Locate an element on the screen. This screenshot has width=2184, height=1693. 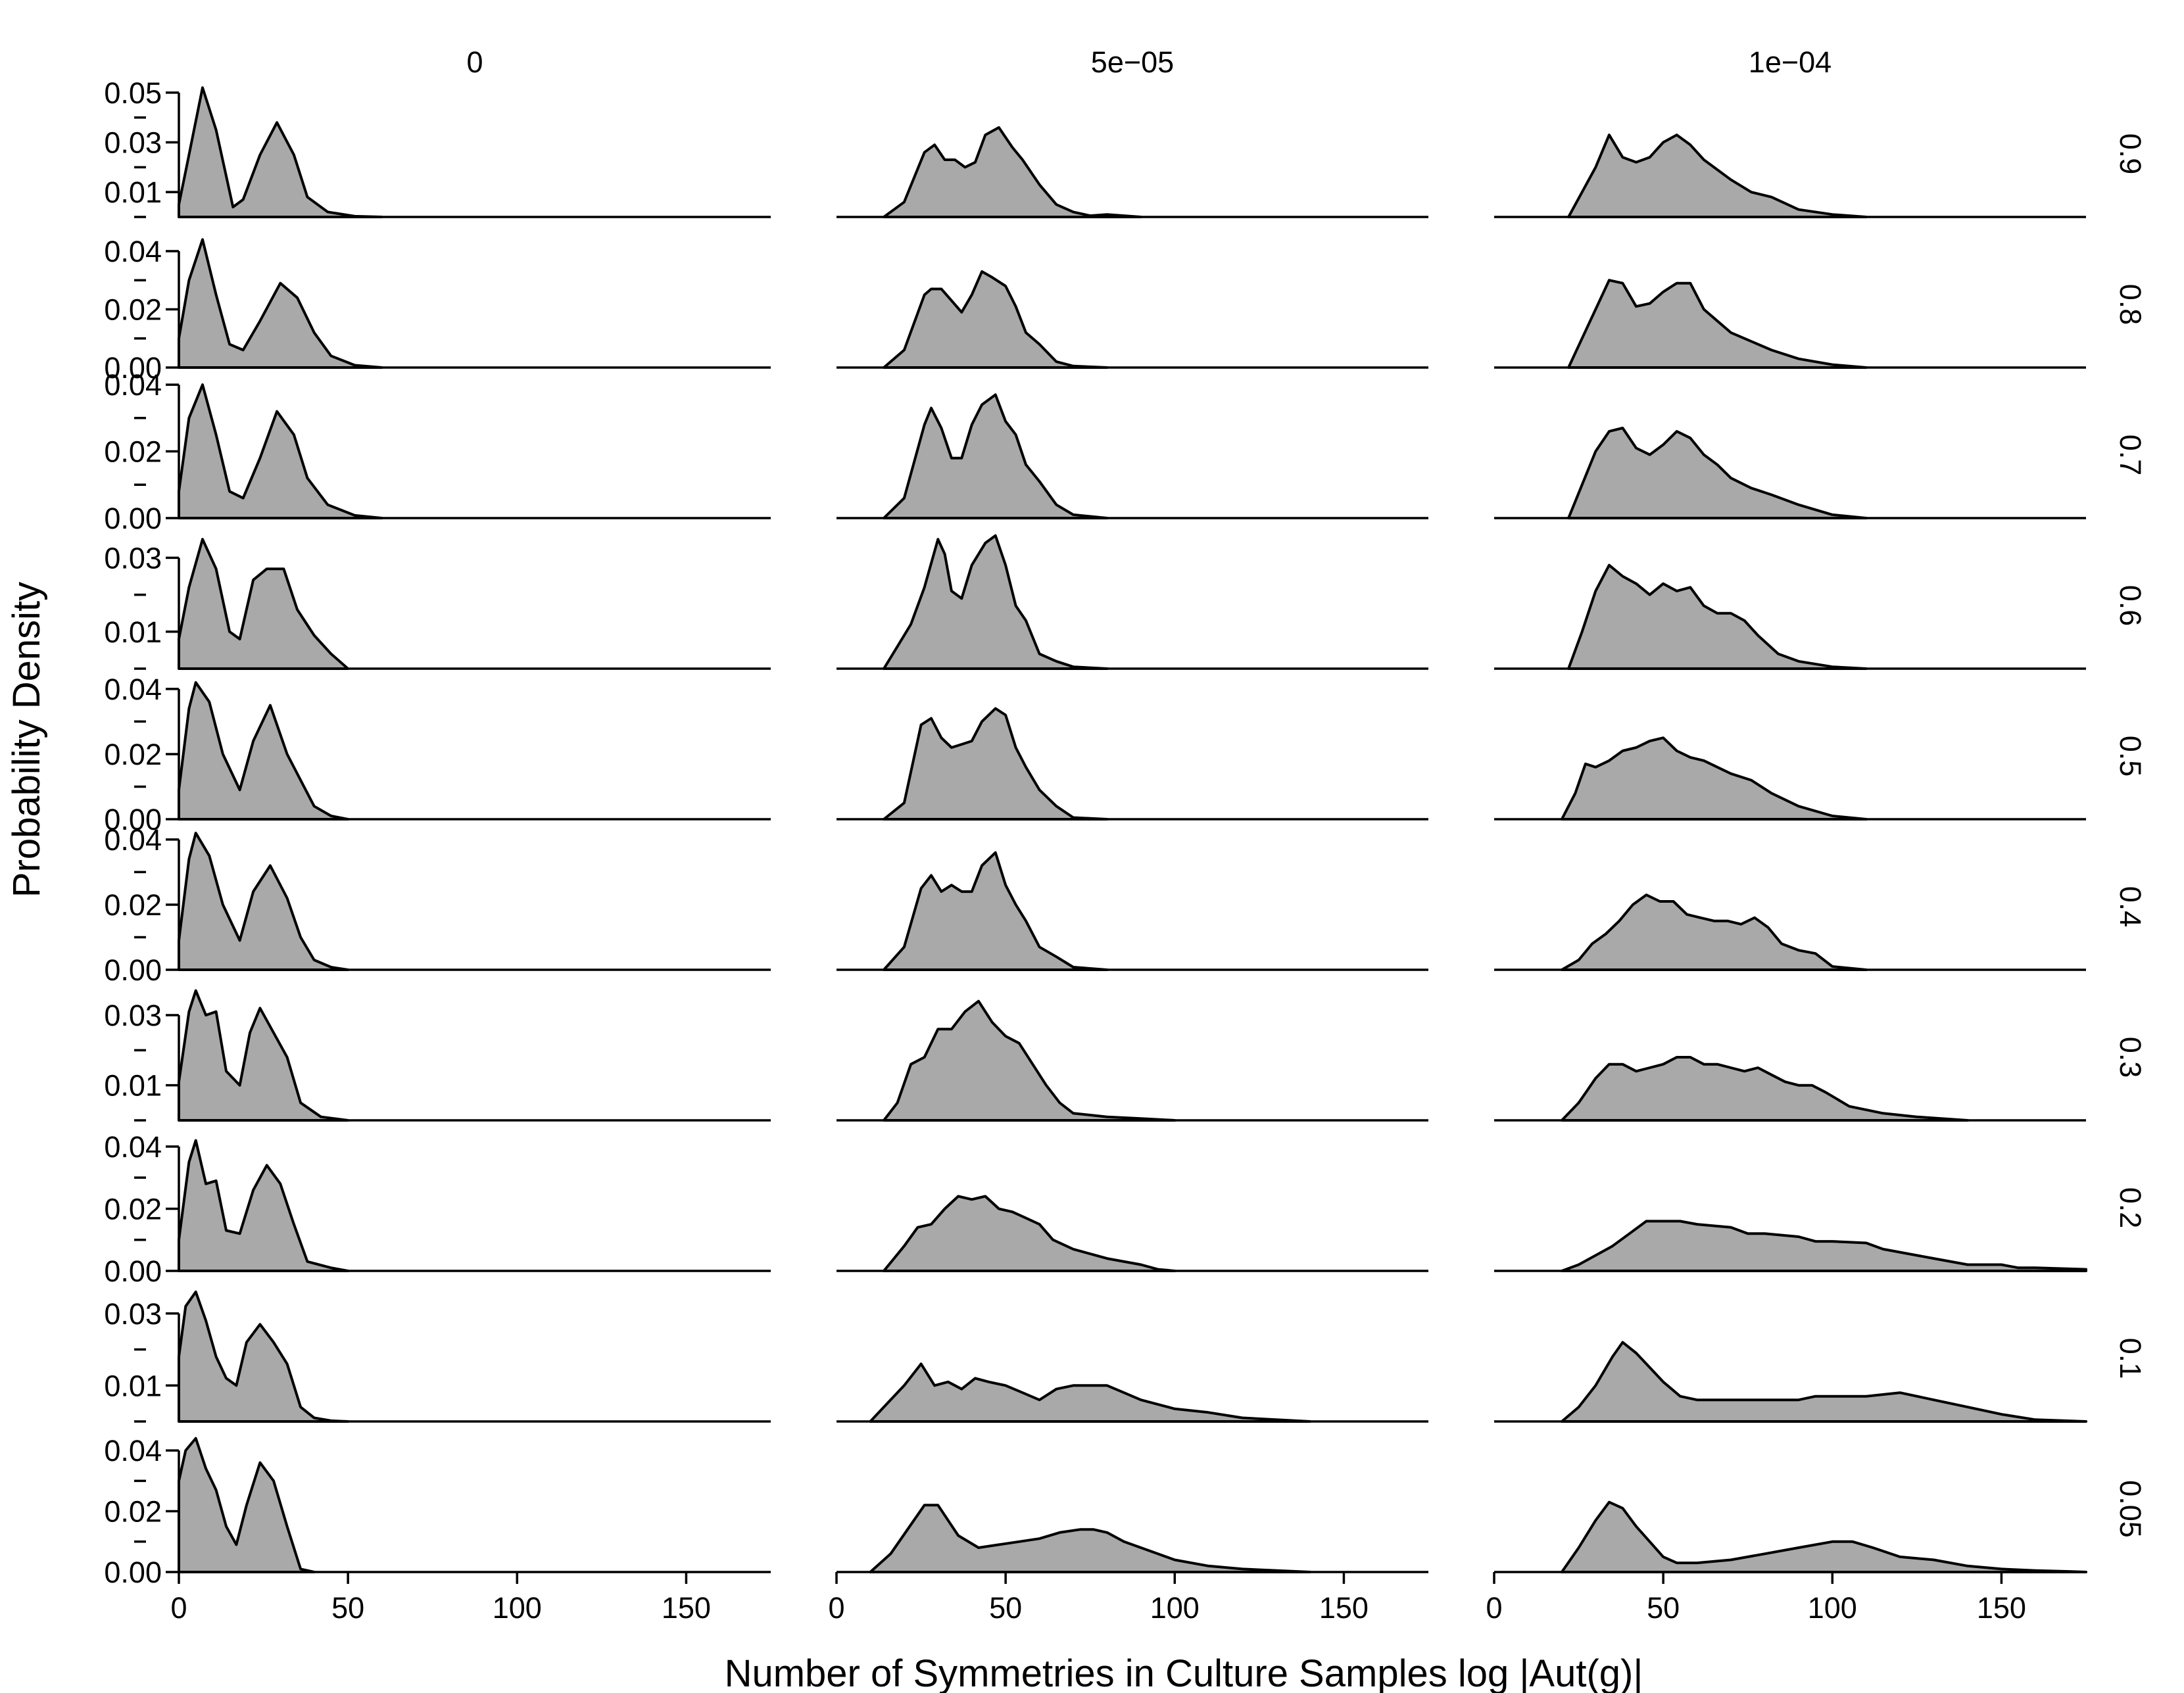
panel-r9-c1 is located at coordinates (1132, 1538).